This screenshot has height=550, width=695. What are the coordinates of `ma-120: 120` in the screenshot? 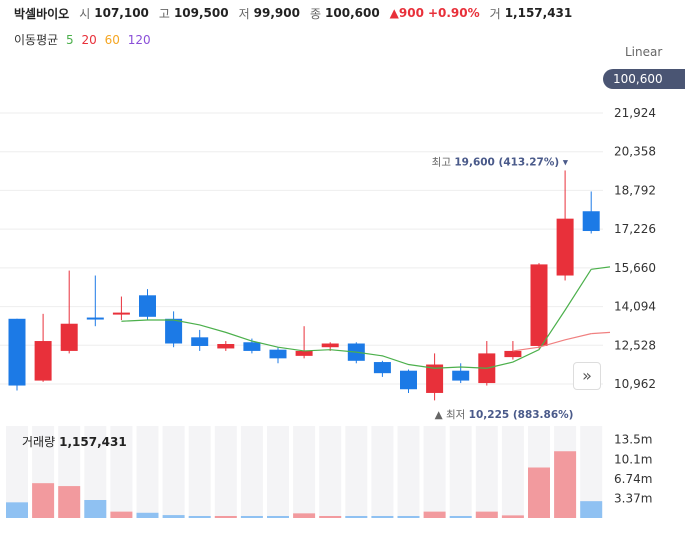 It's located at (139, 40).